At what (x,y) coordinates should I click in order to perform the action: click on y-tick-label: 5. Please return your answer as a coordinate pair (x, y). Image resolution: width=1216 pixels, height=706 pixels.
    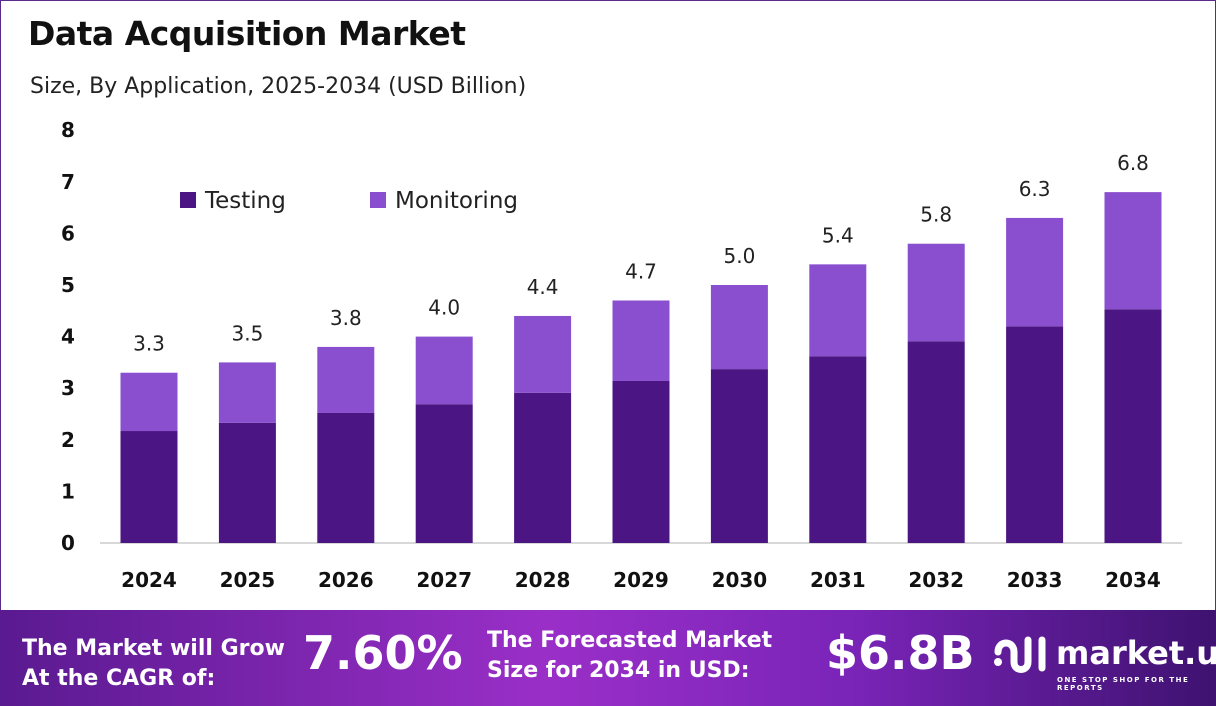
    Looking at the image, I should click on (68, 285).